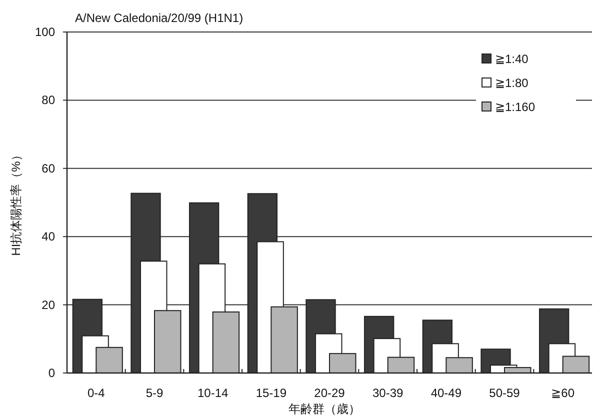 This screenshot has height=418, width=597. Describe the element at coordinates (446, 393) in the screenshot. I see `x-tick-label: 40-49` at that location.